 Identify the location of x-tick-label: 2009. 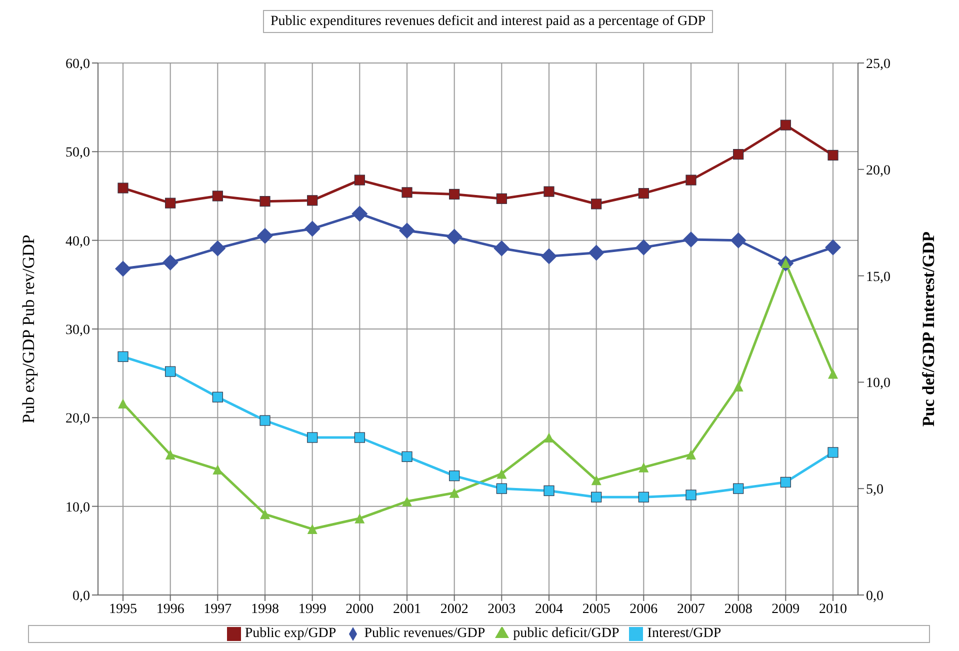
(786, 609).